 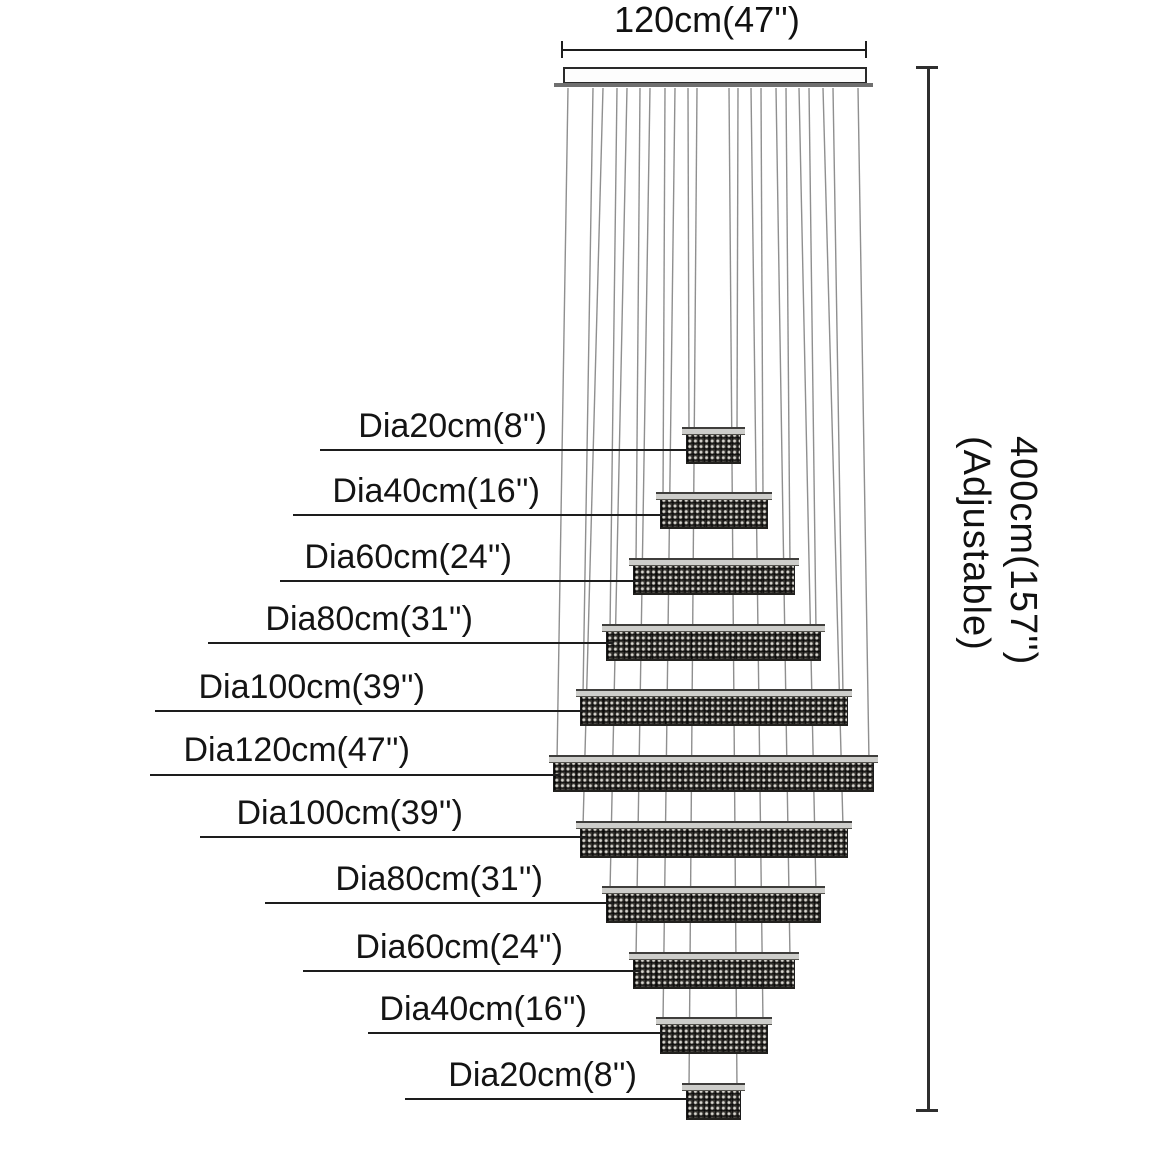 I want to click on side-dimension-label: 400cm(157'') (Adjustable), so click(x=999, y=550).